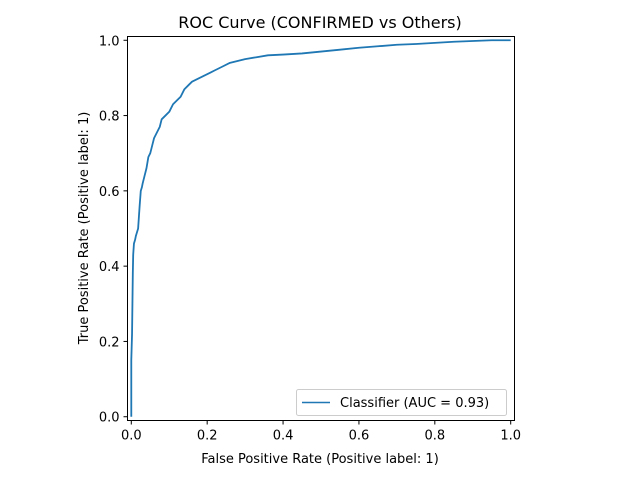  What do you see at coordinates (109, 267) in the screenshot?
I see `y-tick-label: 0.4` at bounding box center [109, 267].